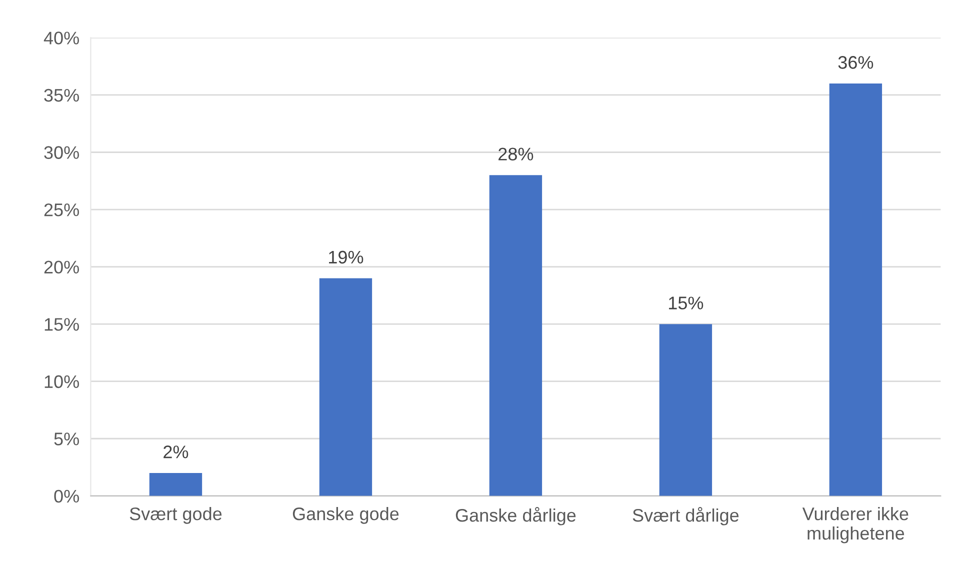  Describe the element at coordinates (176, 515) in the screenshot. I see `x-tick-label: Svært gode` at that location.